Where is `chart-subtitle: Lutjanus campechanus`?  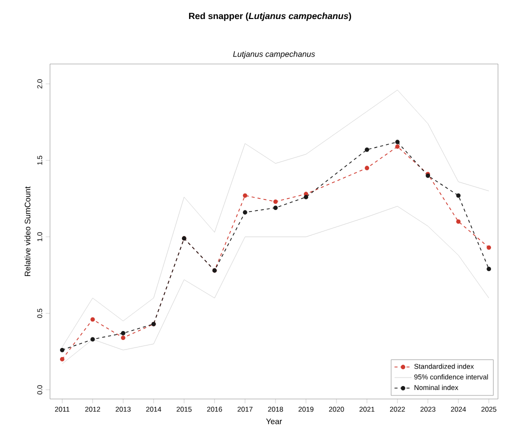 chart-subtitle: Lutjanus campechanus is located at coordinates (274, 54).